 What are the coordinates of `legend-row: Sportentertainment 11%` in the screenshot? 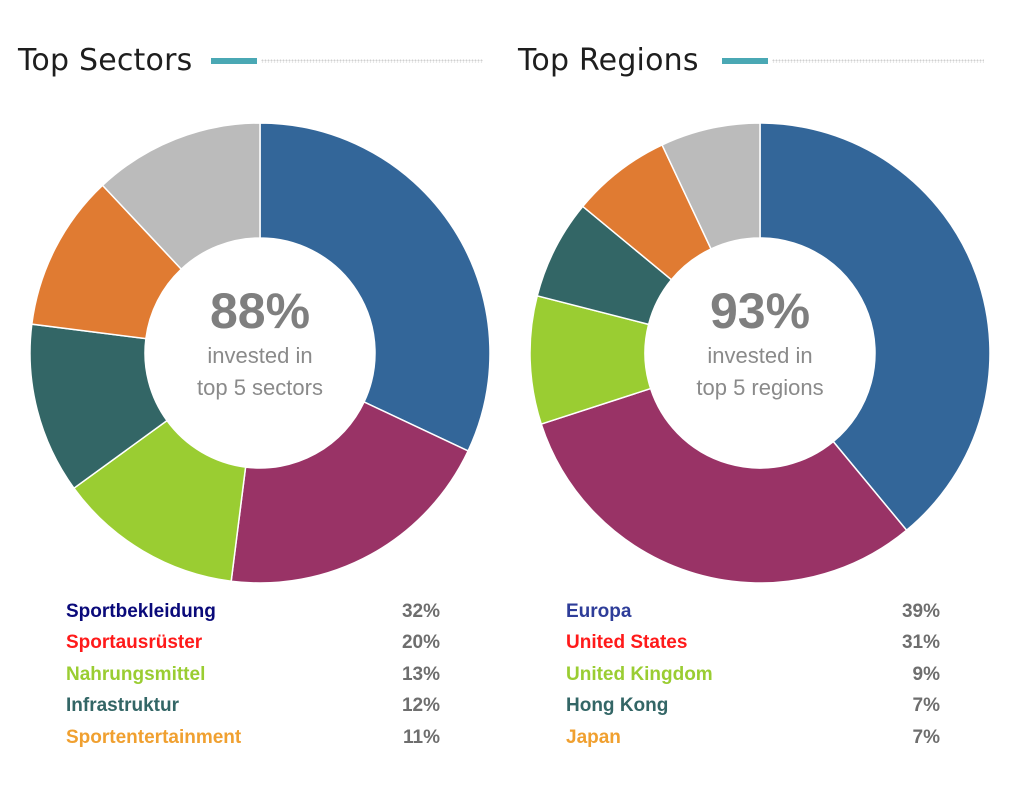 It's located at (253, 738).